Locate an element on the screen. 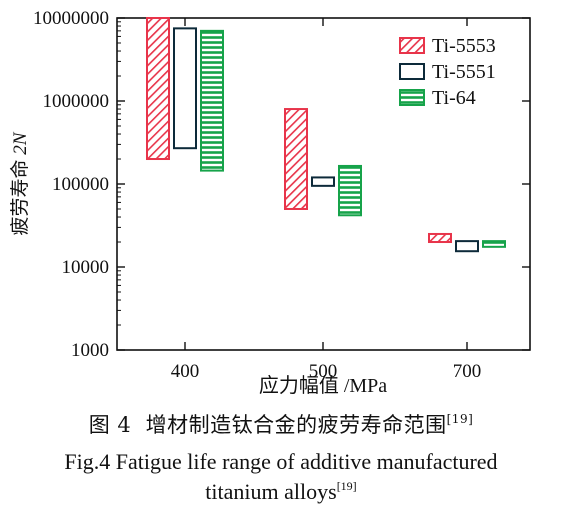 The image size is (562, 523). y-axis-label-variable: 2N is located at coordinates (20, 143).